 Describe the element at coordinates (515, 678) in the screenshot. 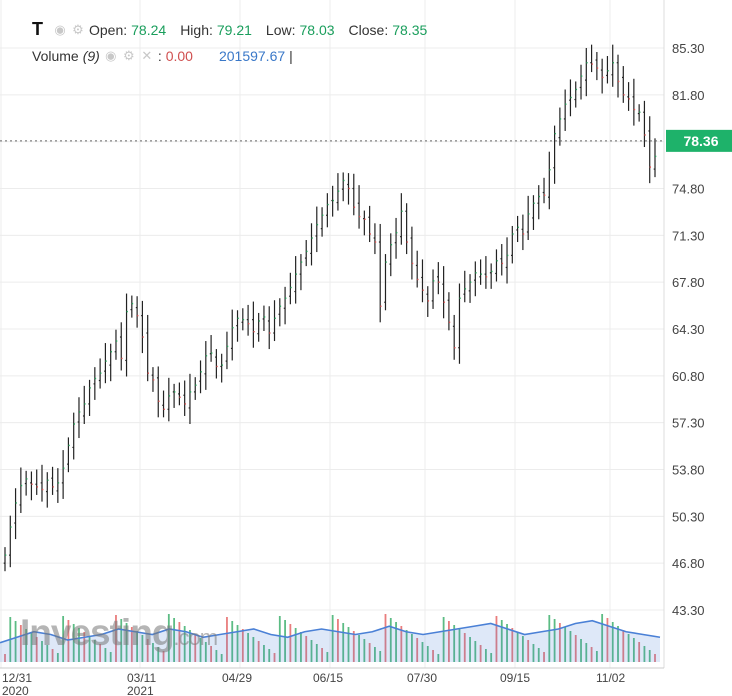

I see `x-tick-label: 09/15` at that location.